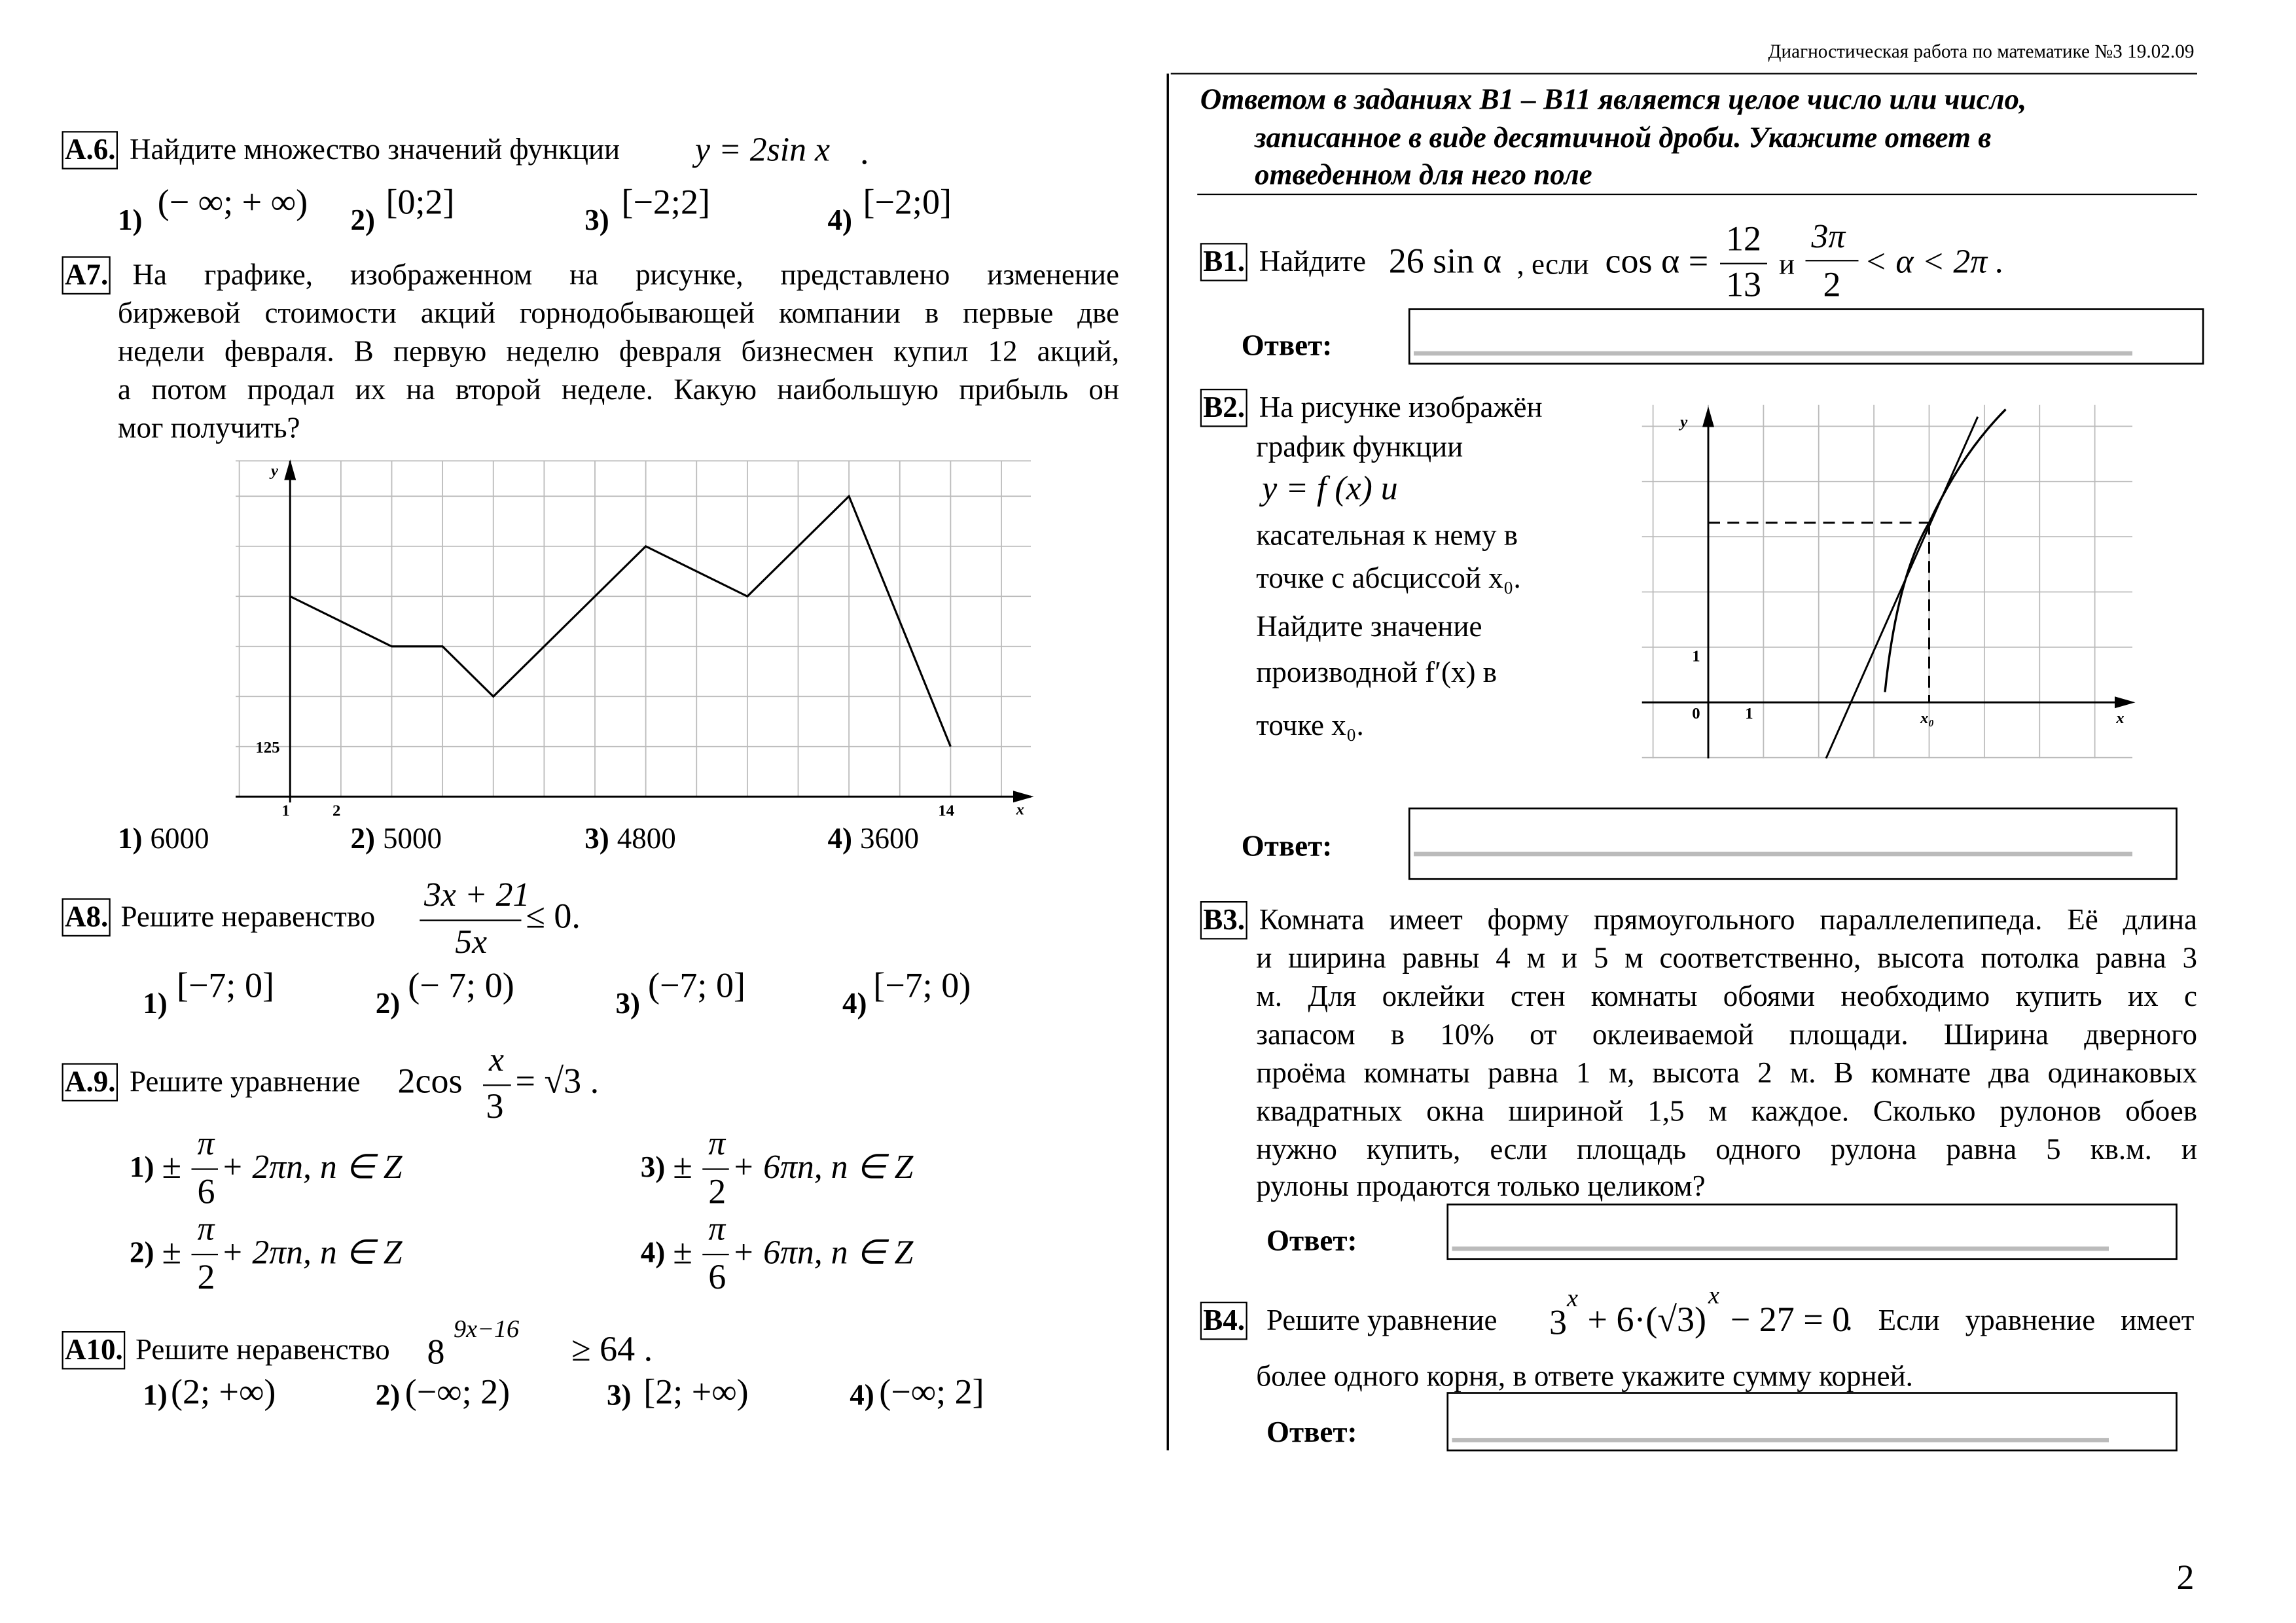 This screenshot has height=1623, width=2296. I want to click on formula: = √3 ., so click(557, 1082).